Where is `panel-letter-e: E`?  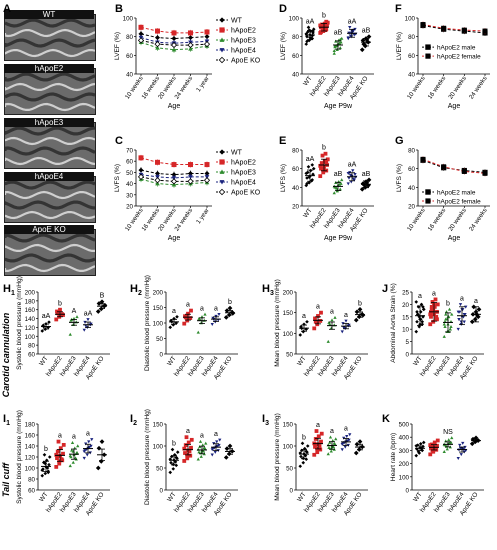 panel-letter-e: E is located at coordinates (282, 141).